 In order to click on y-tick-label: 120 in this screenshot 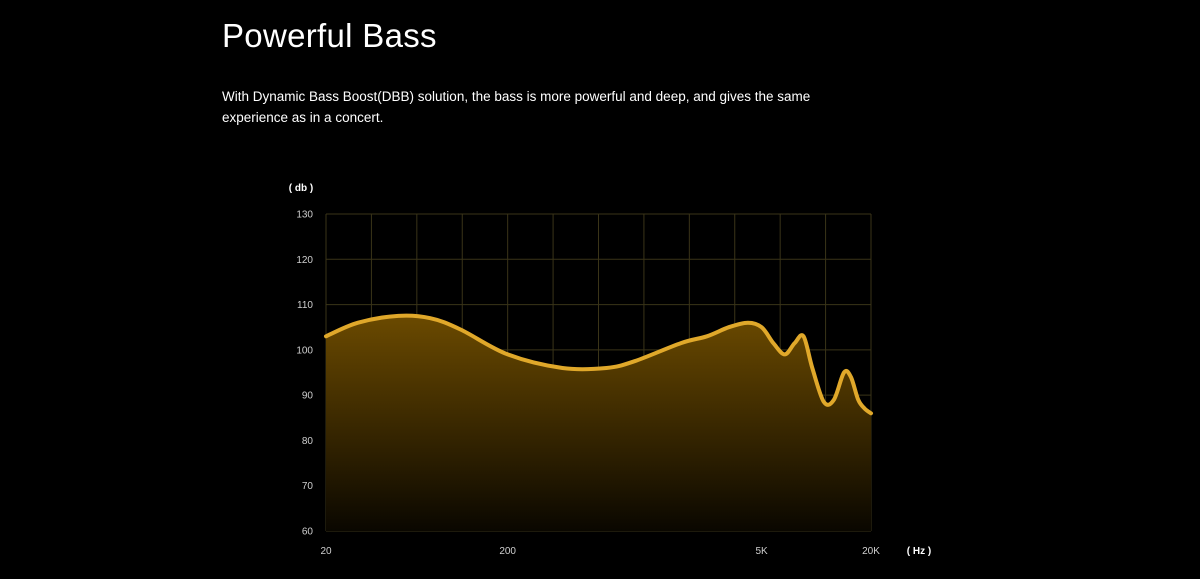, I will do `click(304, 260)`.